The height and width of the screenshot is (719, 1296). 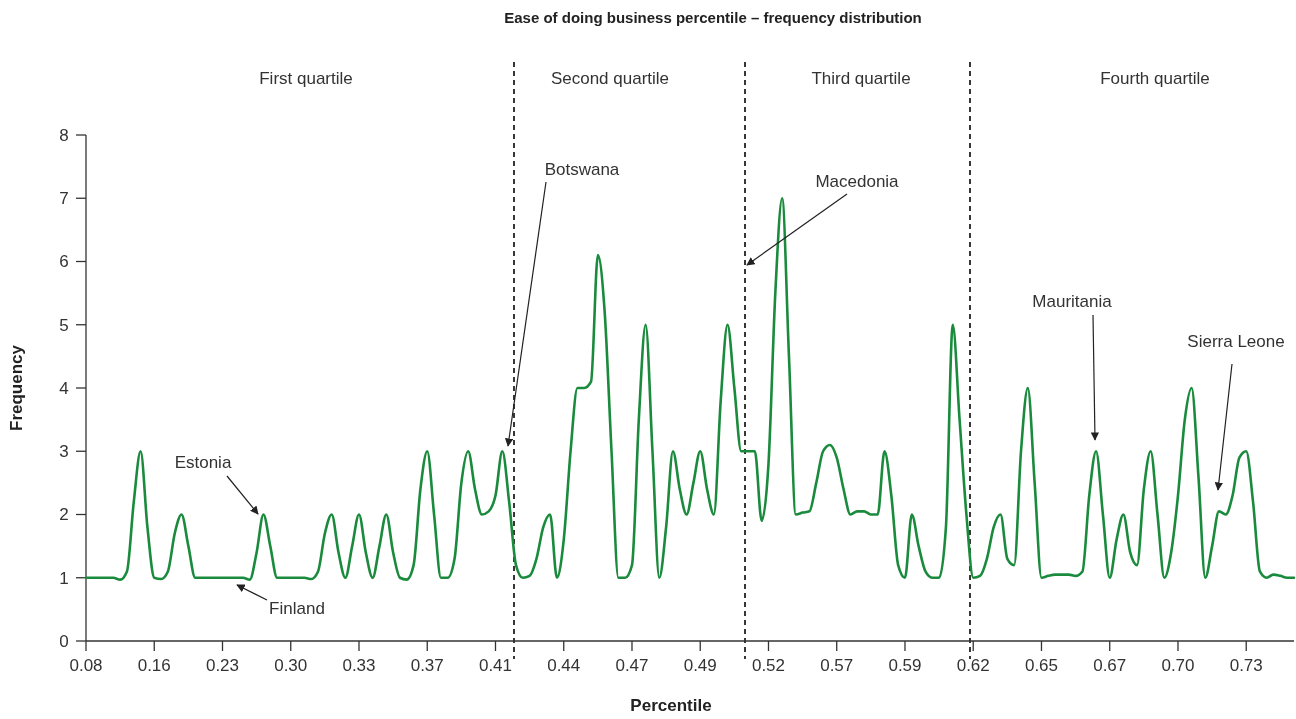 What do you see at coordinates (16, 387) in the screenshot?
I see `y-axis-title: Frequency` at bounding box center [16, 387].